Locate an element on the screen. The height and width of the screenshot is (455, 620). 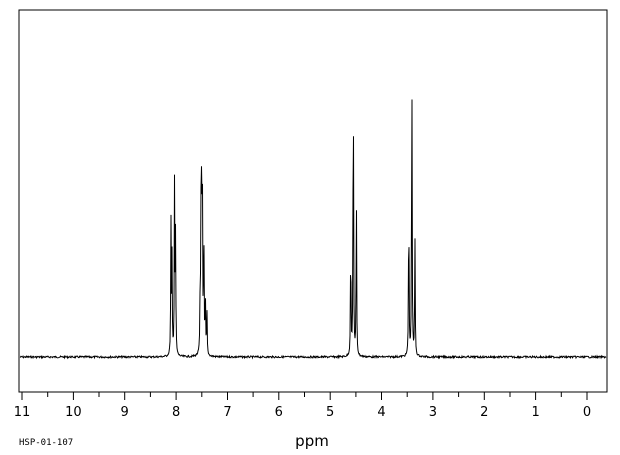
x-tick-label: 1 is located at coordinates (535, 412).